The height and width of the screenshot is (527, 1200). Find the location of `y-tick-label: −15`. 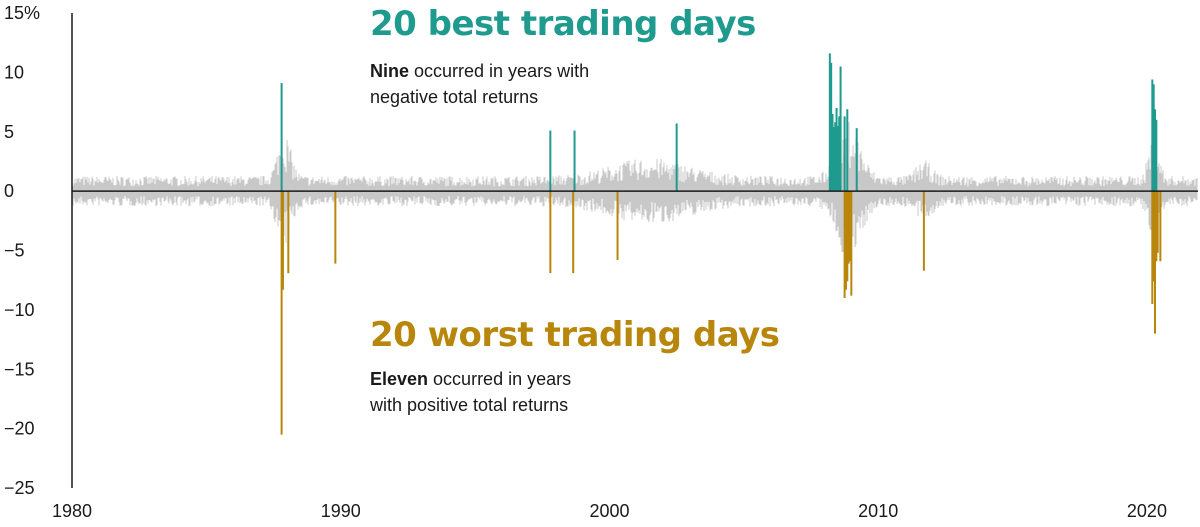

y-tick-label: −15 is located at coordinates (19, 369).